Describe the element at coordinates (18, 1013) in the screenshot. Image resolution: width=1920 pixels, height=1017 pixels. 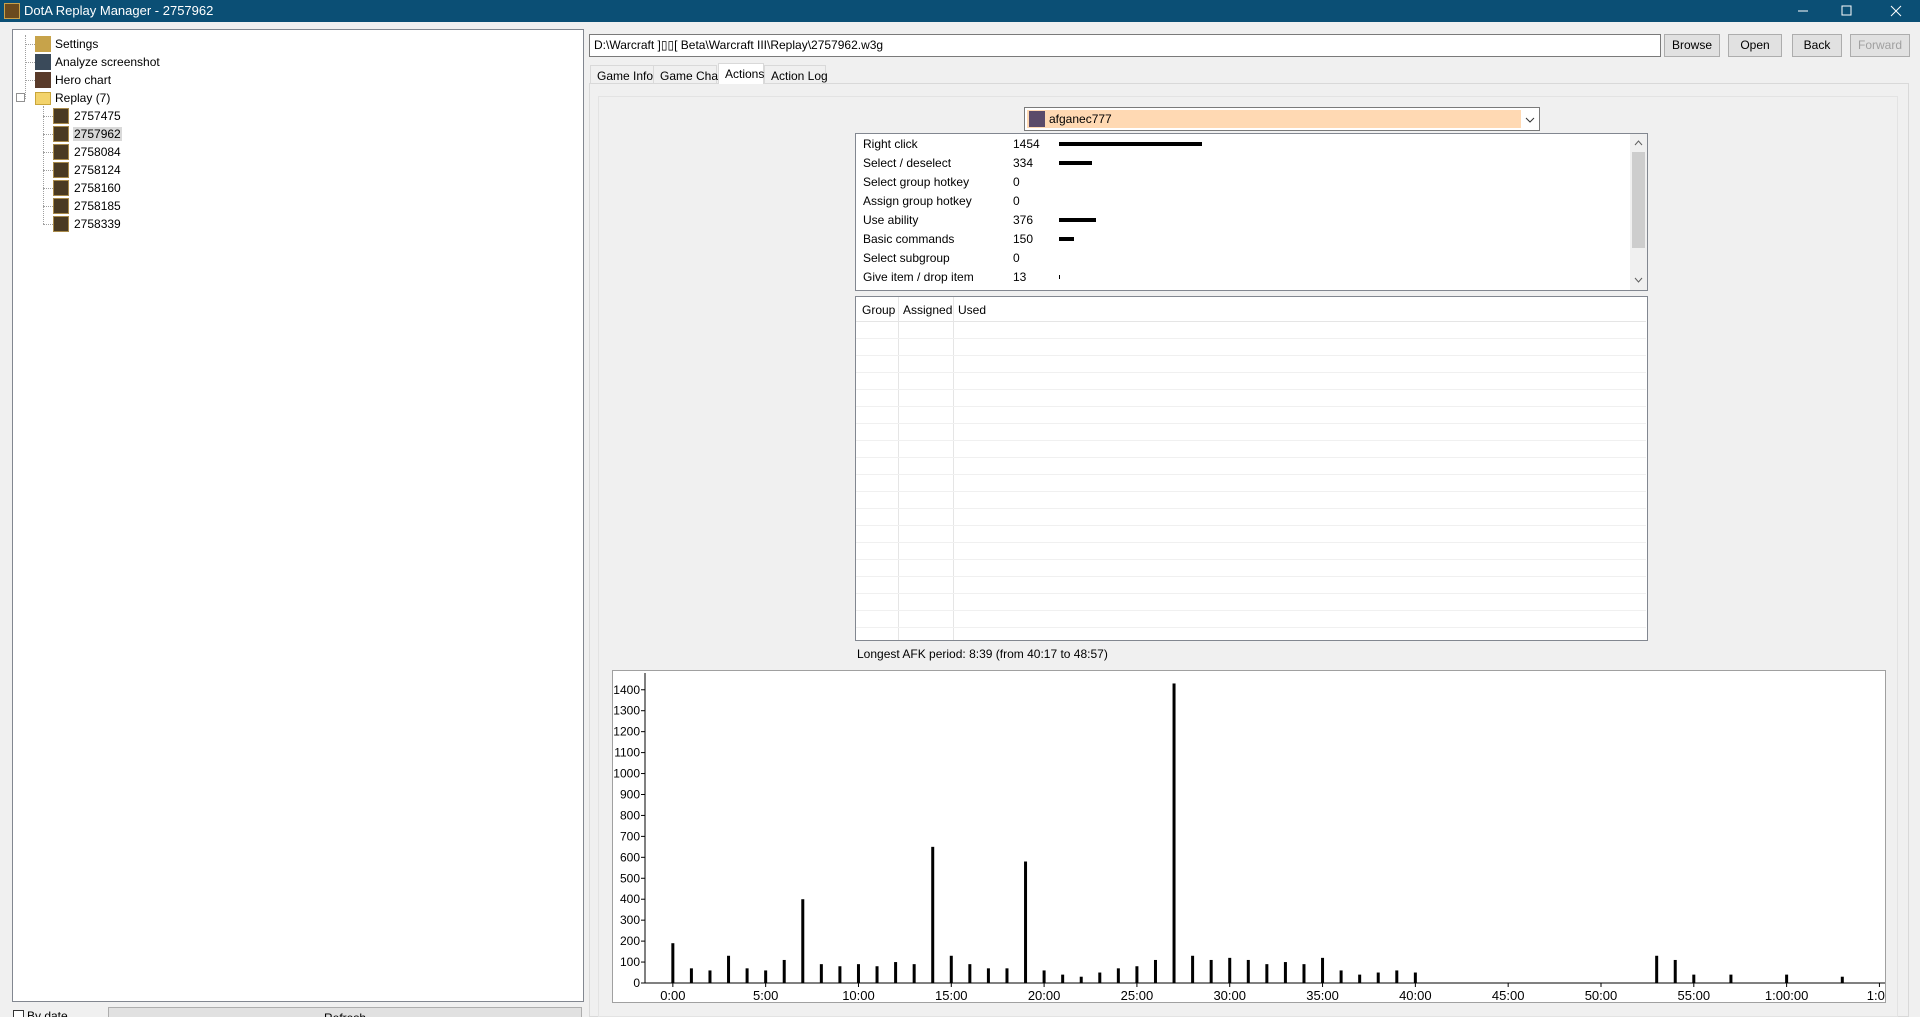
I see `checkbox` at that location.